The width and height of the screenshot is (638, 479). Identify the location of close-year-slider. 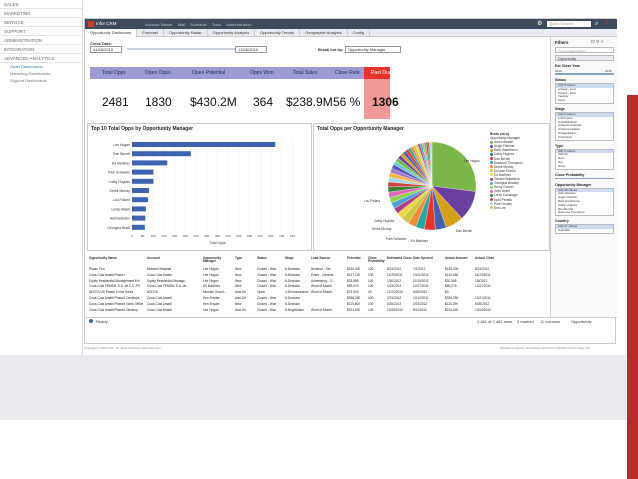
(584, 74).